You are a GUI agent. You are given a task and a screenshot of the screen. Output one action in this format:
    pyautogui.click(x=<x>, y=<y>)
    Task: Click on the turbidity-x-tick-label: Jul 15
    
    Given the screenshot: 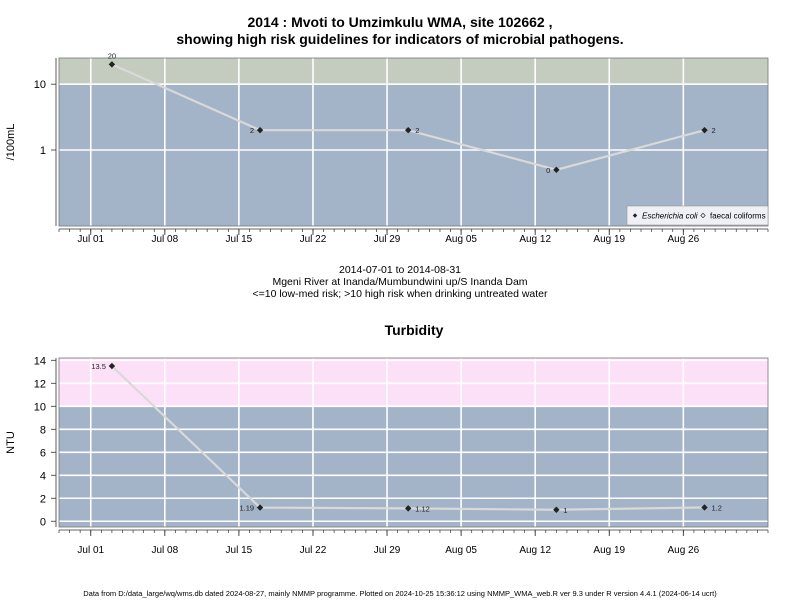 What is the action you would take?
    pyautogui.click(x=239, y=550)
    